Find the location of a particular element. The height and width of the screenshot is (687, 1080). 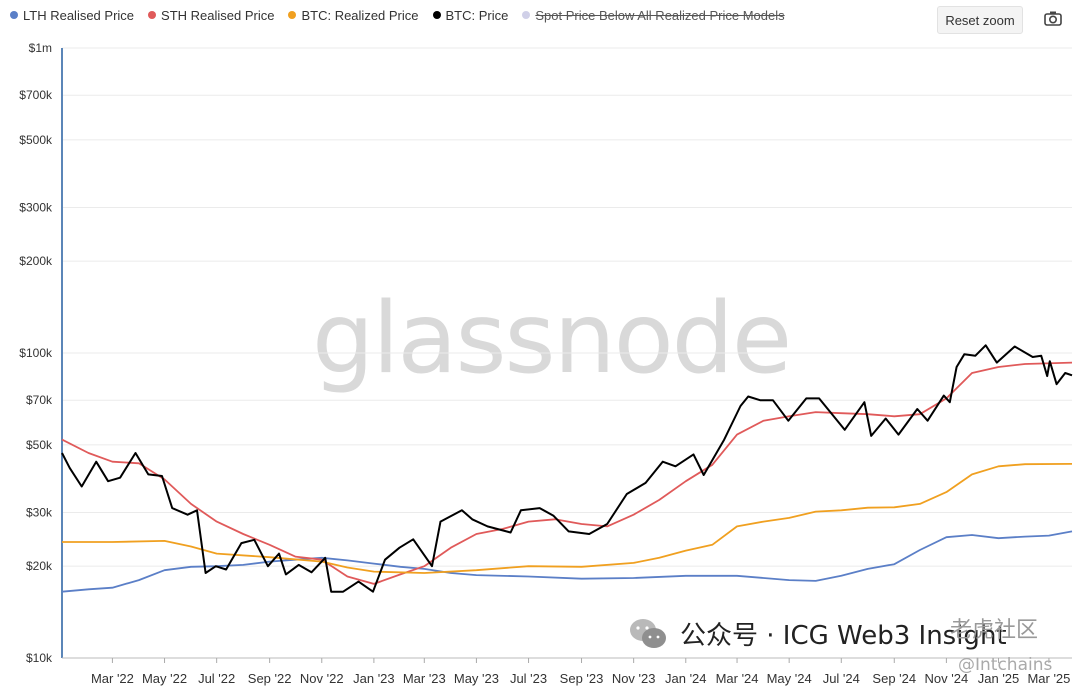

legend-label: BTC: Price is located at coordinates (477, 15).